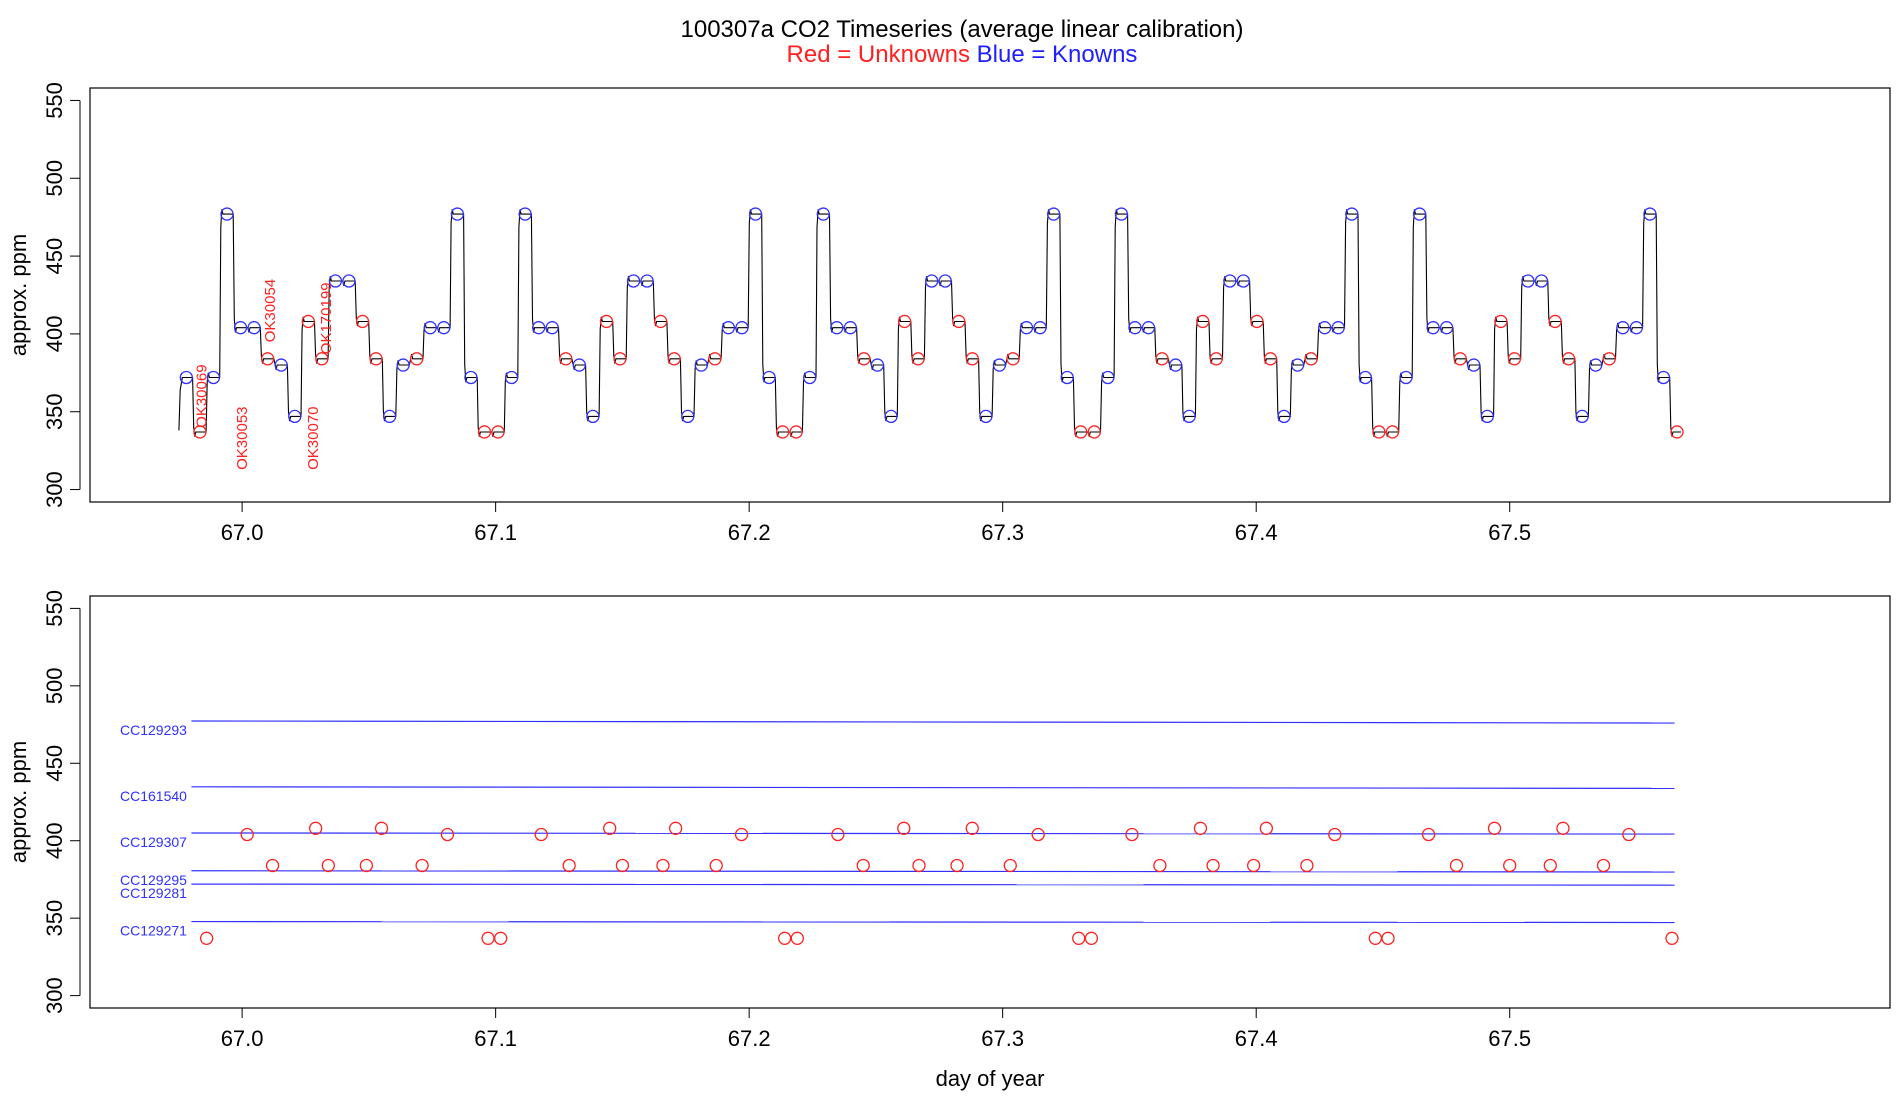  What do you see at coordinates (54, 334) in the screenshot?
I see `y-tick-label: 400` at bounding box center [54, 334].